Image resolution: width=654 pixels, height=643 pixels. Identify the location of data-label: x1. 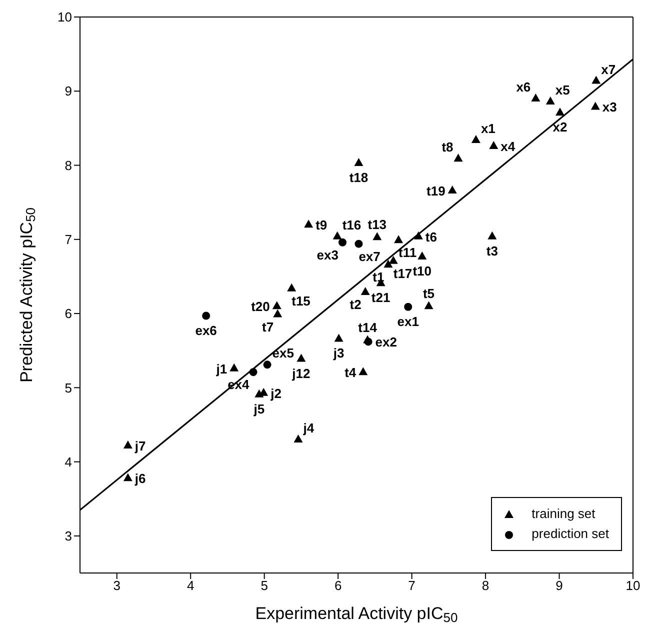
(488, 128).